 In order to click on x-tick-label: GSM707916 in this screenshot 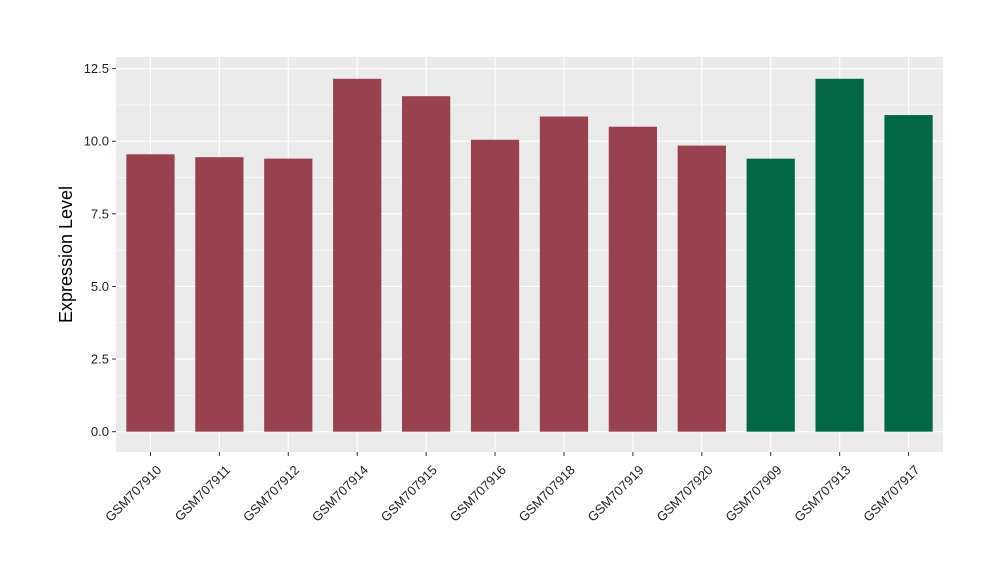, I will do `click(478, 493)`.